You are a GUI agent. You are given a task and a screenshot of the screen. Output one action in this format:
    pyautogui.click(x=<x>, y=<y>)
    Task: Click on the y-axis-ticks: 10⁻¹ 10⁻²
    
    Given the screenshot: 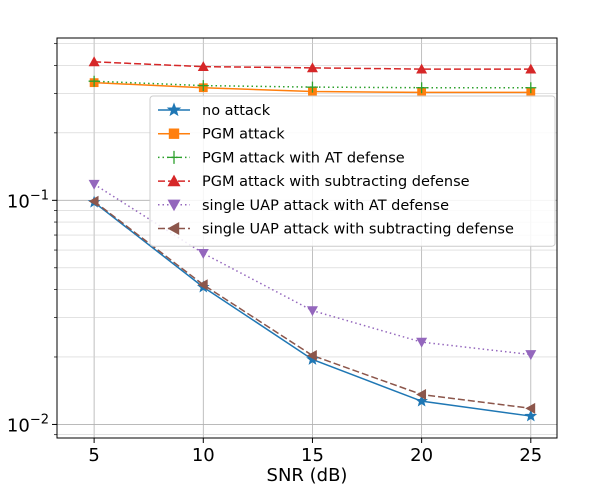 What is the action you would take?
    pyautogui.click(x=32, y=239)
    